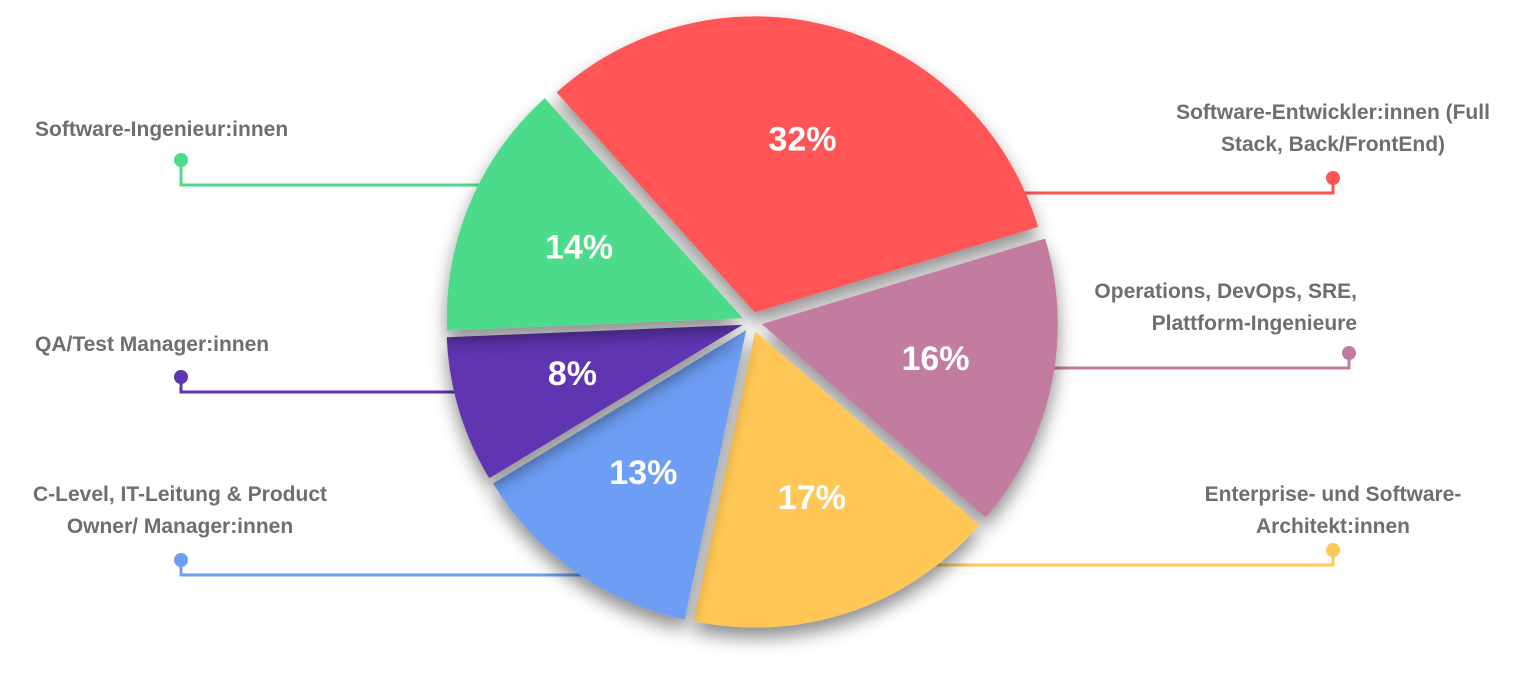  I want to click on category-label: QA/Test Manager:innen, so click(152, 344).